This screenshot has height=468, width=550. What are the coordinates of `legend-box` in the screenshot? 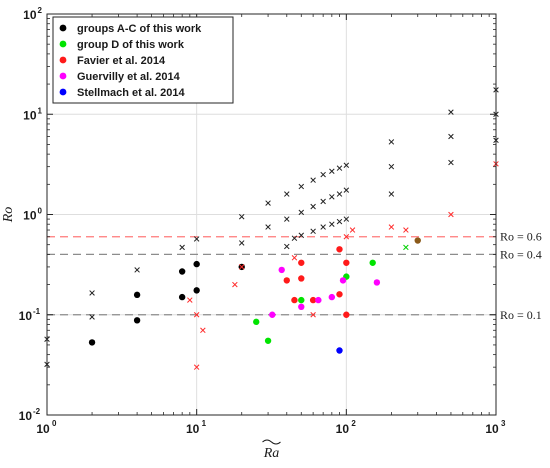 It's located at (143, 60).